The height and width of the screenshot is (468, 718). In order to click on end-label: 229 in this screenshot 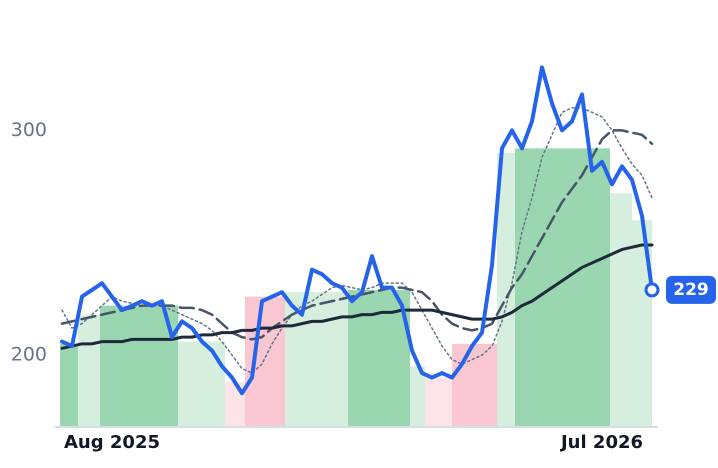, I will do `click(691, 290)`.